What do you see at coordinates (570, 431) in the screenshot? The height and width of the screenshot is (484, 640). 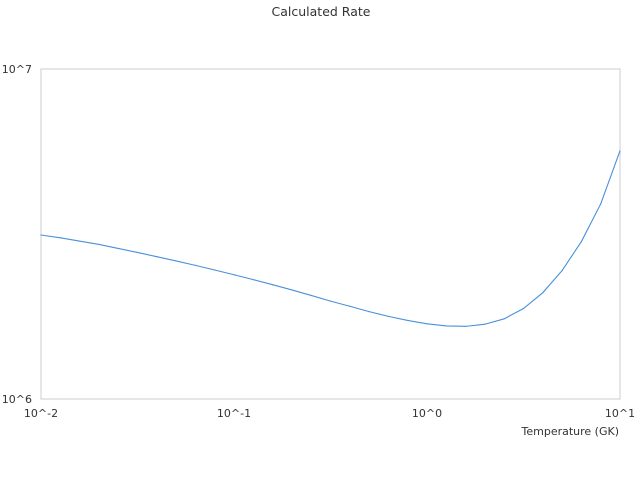 I see `x-axis-label: Temperature (GK)` at bounding box center [570, 431].